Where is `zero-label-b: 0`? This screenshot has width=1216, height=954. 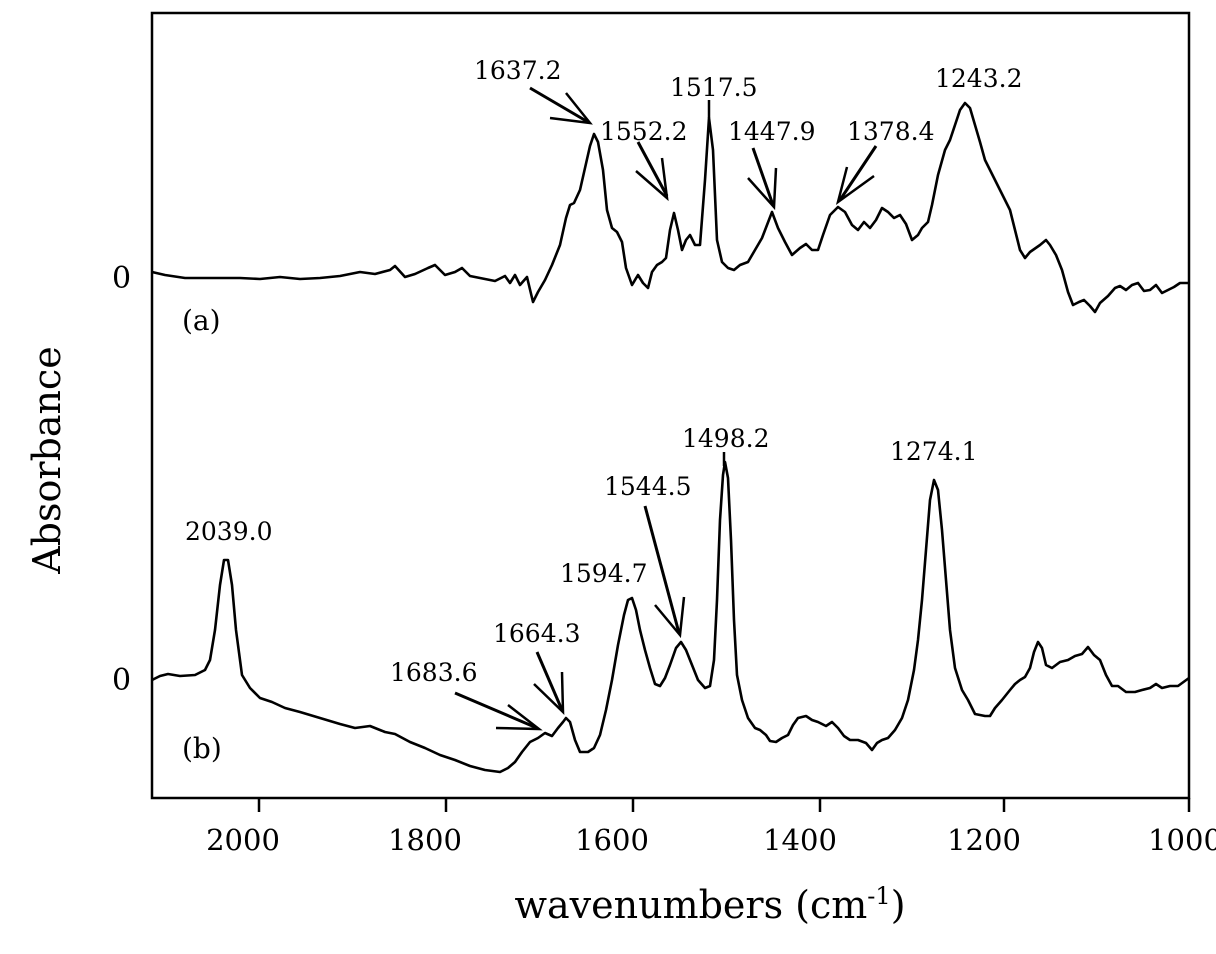
zero-label-b: 0 is located at coordinates (121, 680).